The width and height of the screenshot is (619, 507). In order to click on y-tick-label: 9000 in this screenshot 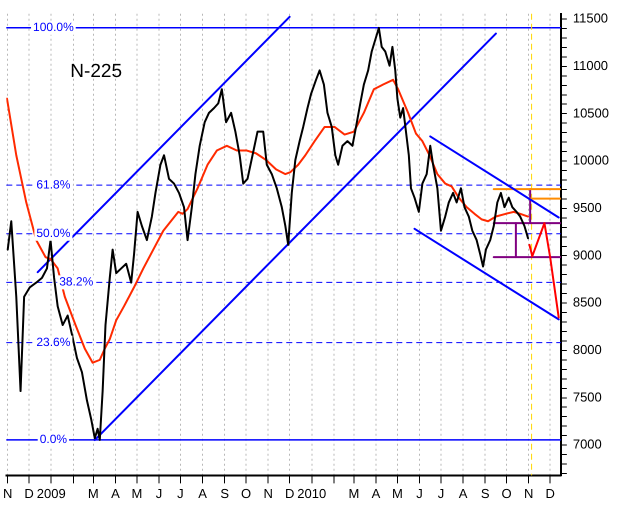, I will do `click(587, 254)`.